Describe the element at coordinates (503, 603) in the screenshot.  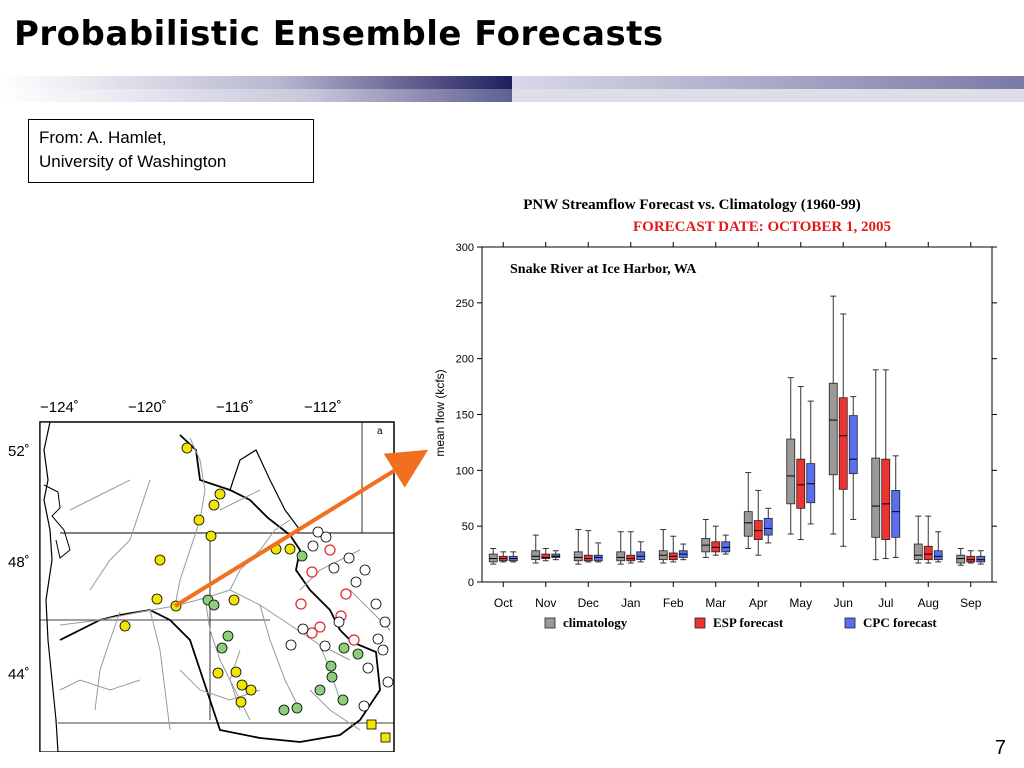
I see `x-tick-label: Oct` at that location.